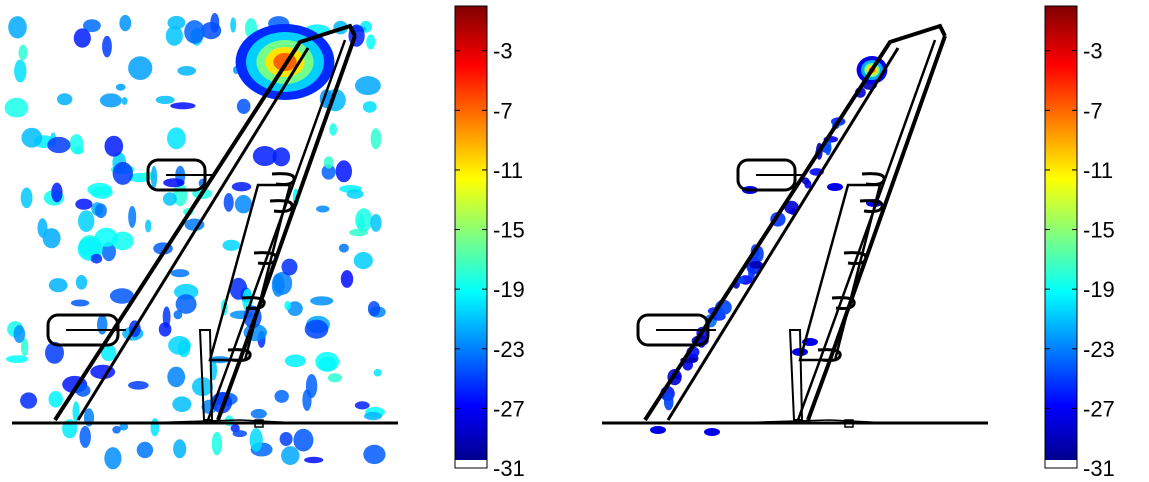 The image size is (1149, 482). Describe the element at coordinates (1093, 51) in the screenshot. I see `colorbar-tick-label: -3` at that location.